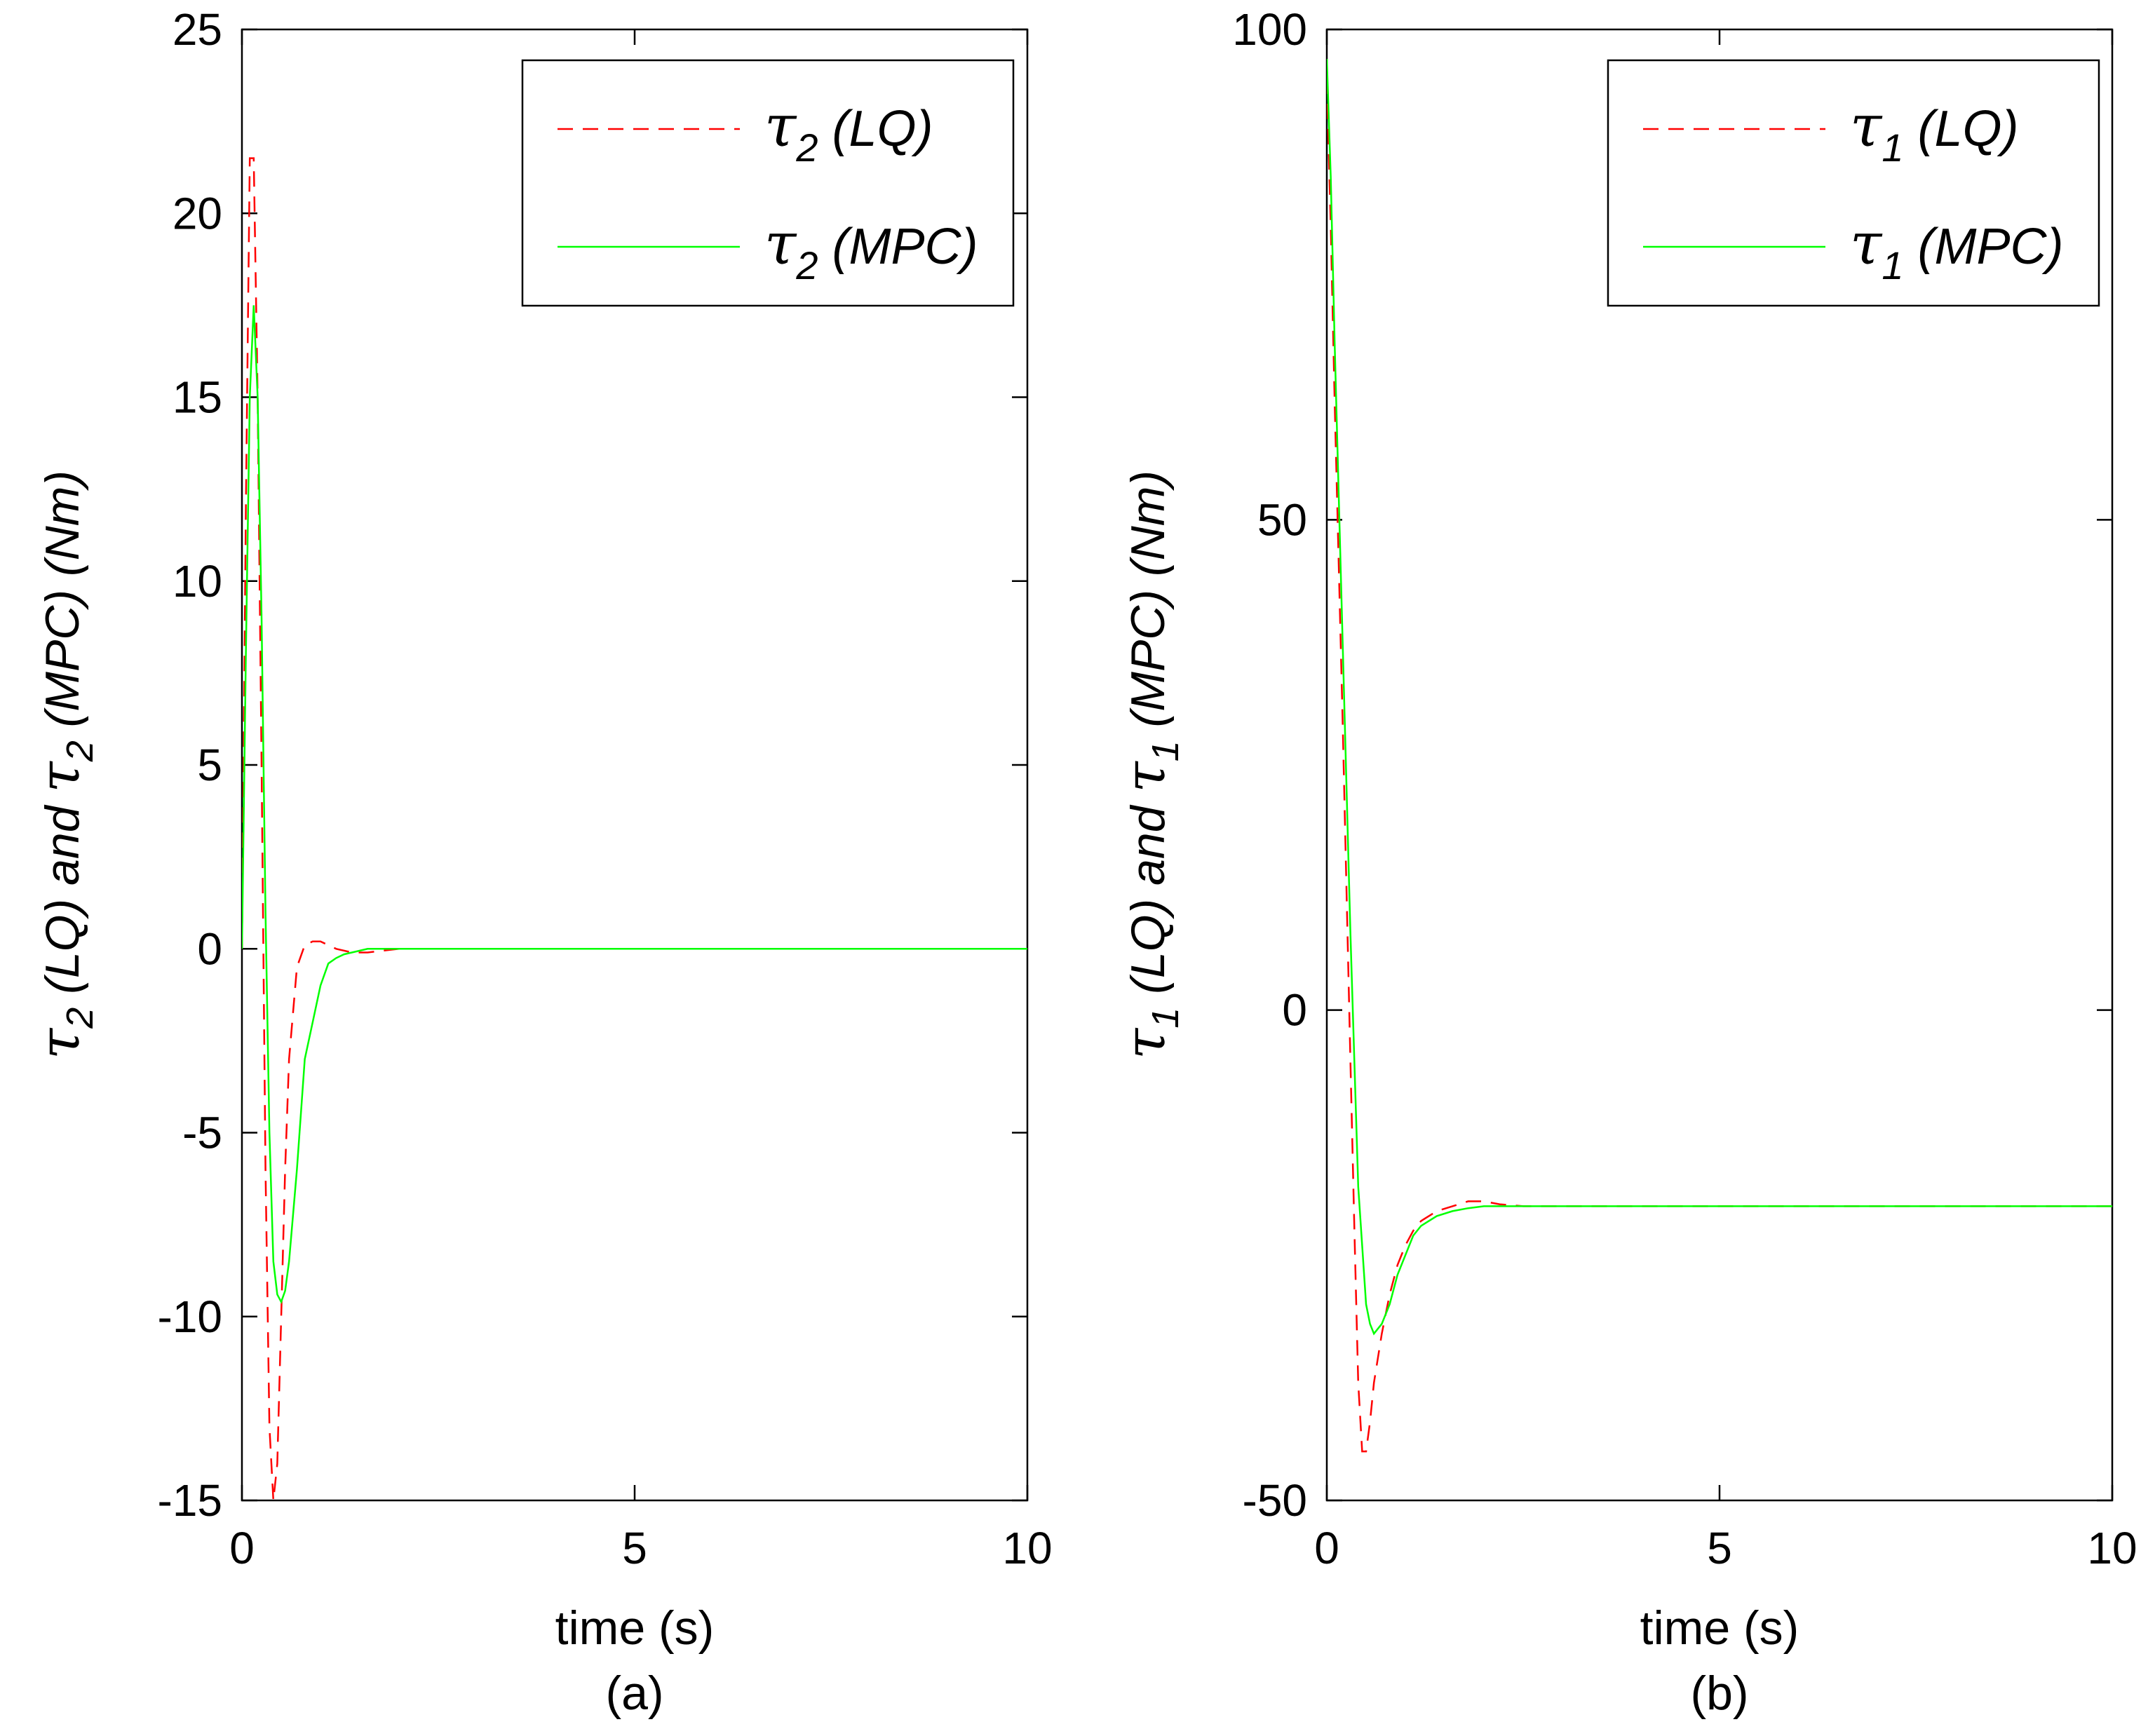 The width and height of the screenshot is (2148, 1736). Describe the element at coordinates (1269, 29) in the screenshot. I see `y-tick-label: 100` at that location.